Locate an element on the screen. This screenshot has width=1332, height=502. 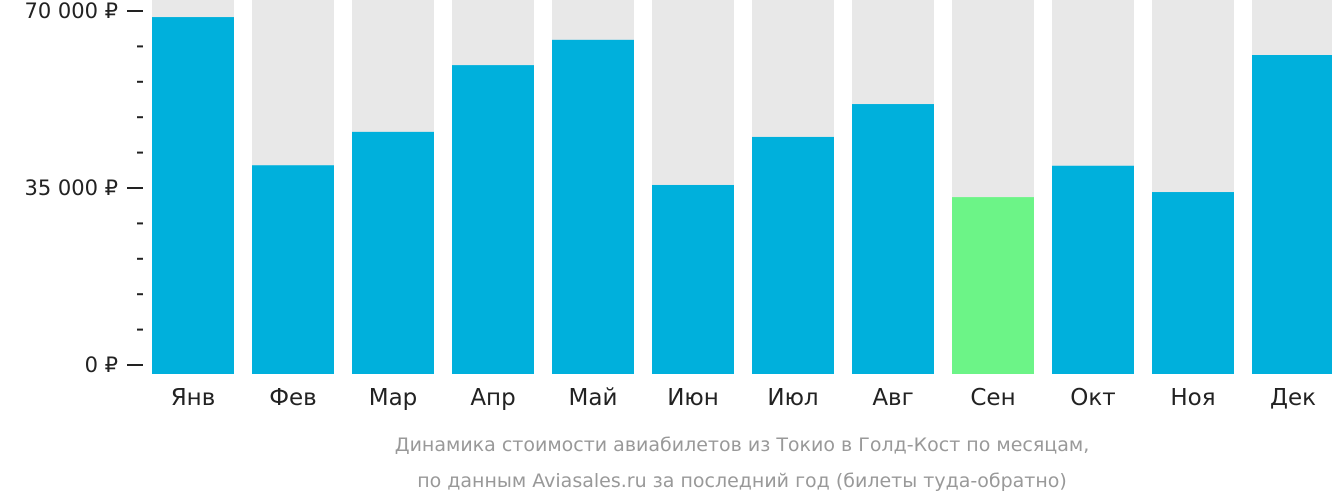
bar-Июн is located at coordinates (693, 279).